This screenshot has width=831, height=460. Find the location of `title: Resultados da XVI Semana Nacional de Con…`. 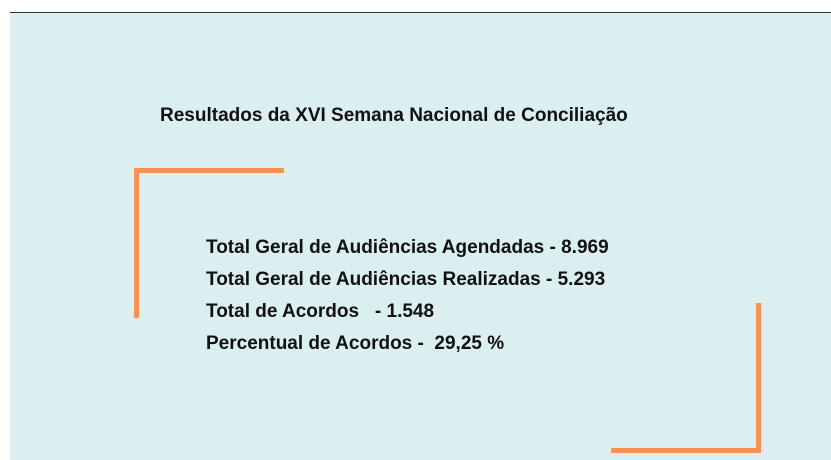

title: Resultados da XVI Semana Nacional de Con… is located at coordinates (394, 115).